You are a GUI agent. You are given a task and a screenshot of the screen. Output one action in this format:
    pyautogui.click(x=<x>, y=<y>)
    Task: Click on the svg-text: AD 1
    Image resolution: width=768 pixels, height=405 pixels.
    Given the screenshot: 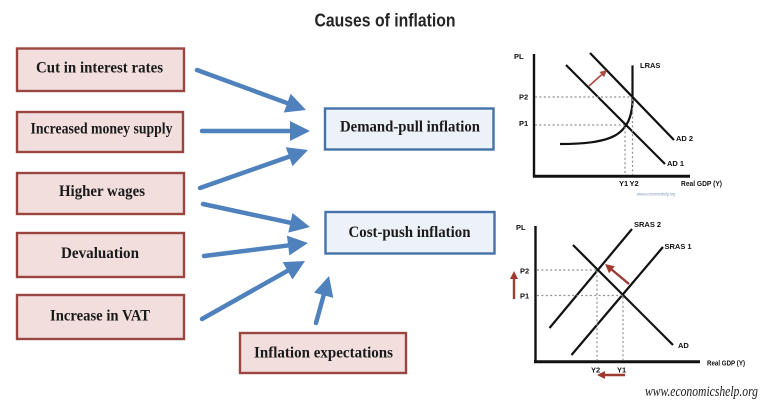 What is the action you would take?
    pyautogui.click(x=675, y=163)
    